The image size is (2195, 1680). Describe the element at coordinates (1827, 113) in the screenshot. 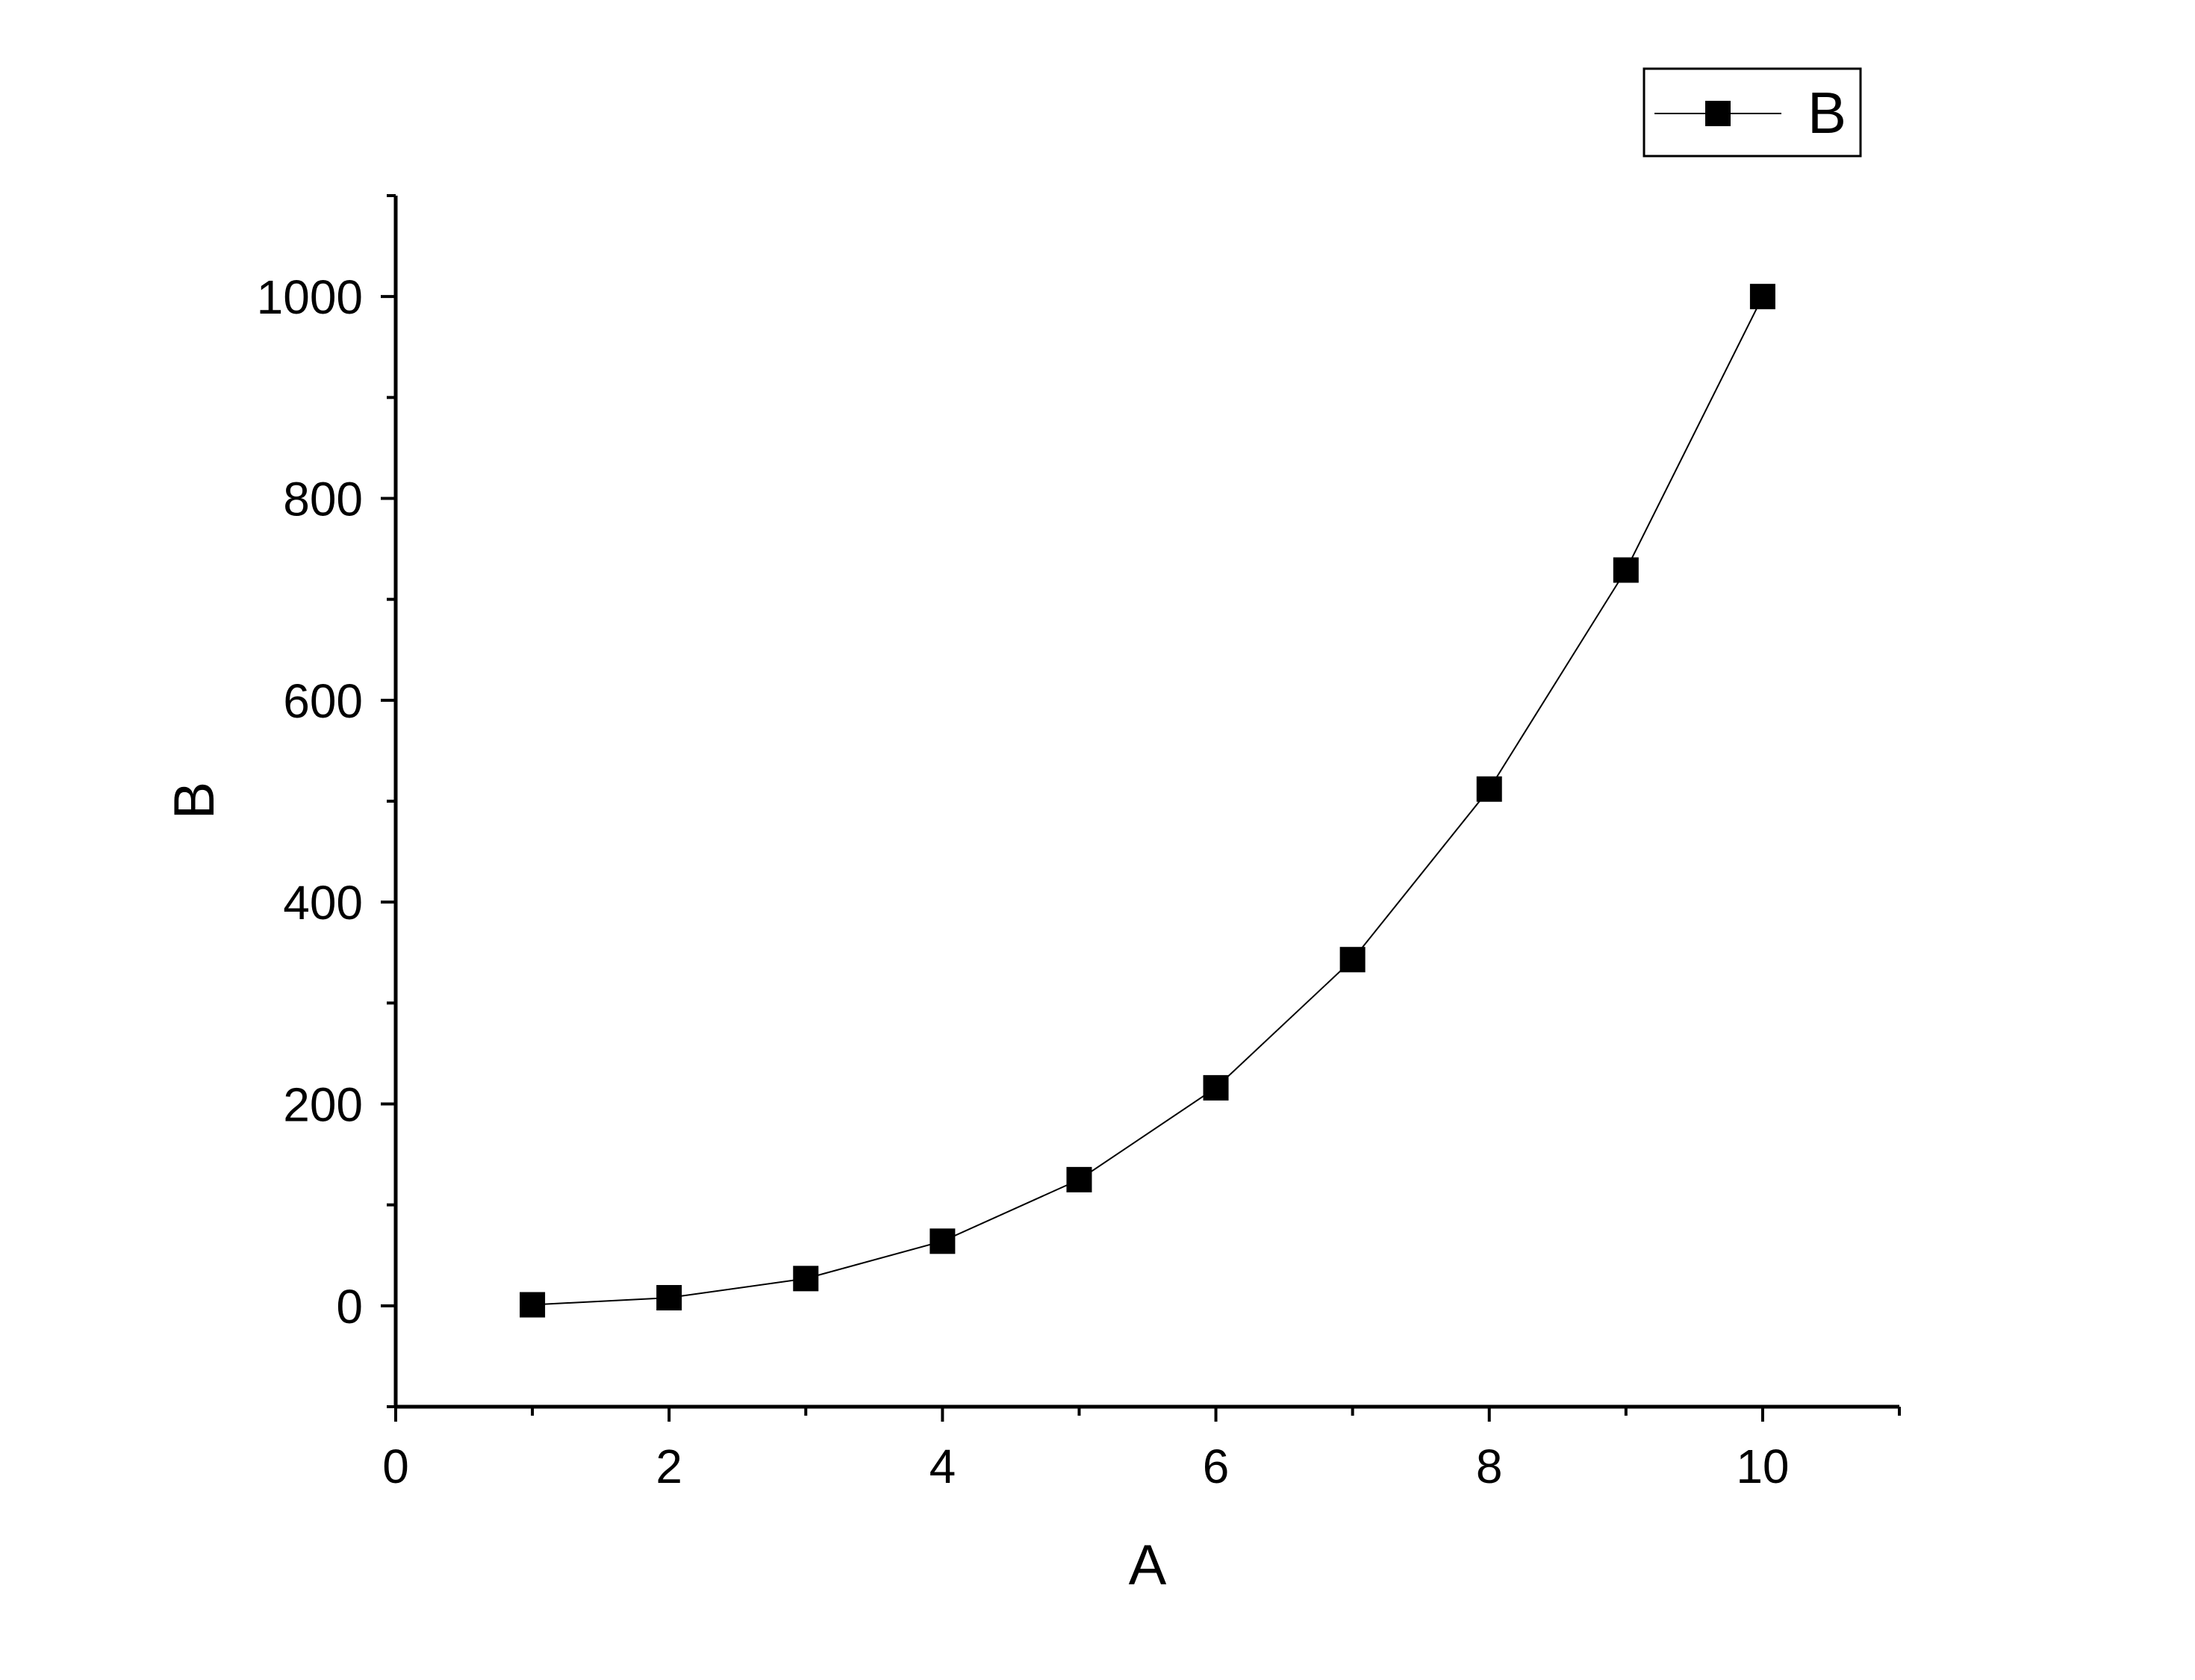

I see `legend-label: B` at that location.